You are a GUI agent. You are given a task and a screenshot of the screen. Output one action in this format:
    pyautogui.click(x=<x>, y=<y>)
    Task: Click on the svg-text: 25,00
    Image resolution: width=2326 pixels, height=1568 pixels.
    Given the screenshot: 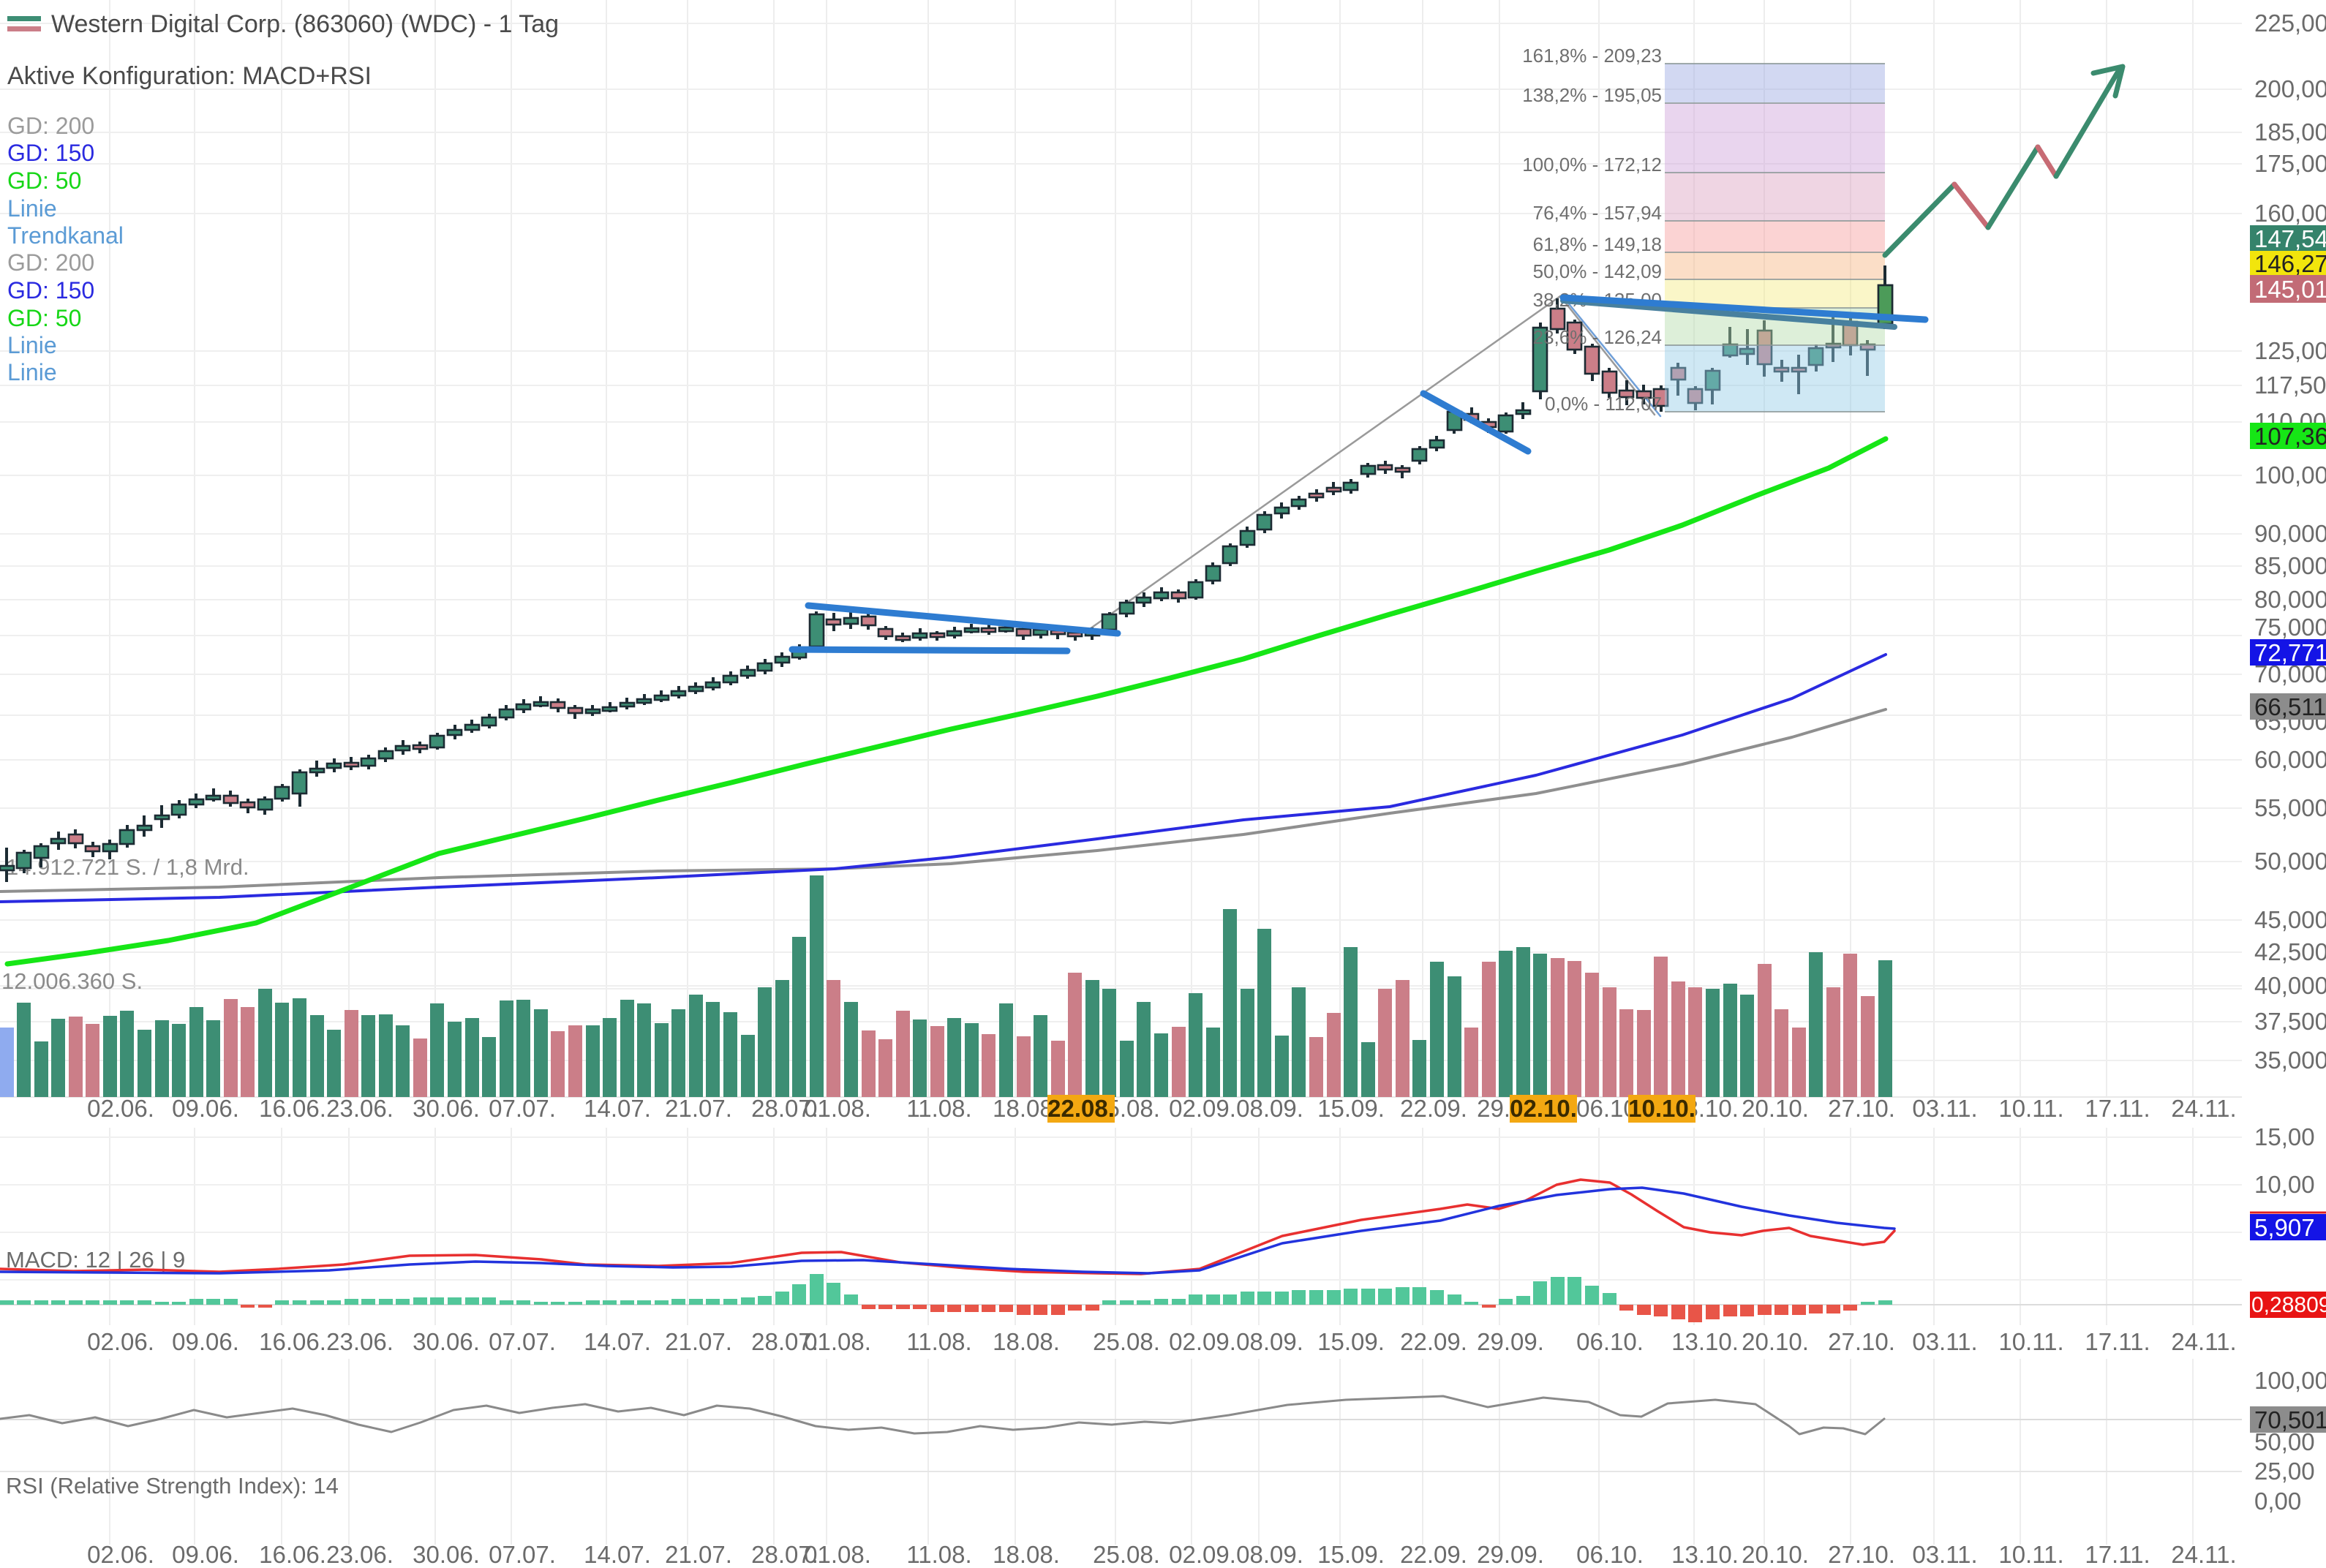 What is the action you would take?
    pyautogui.click(x=2284, y=1471)
    